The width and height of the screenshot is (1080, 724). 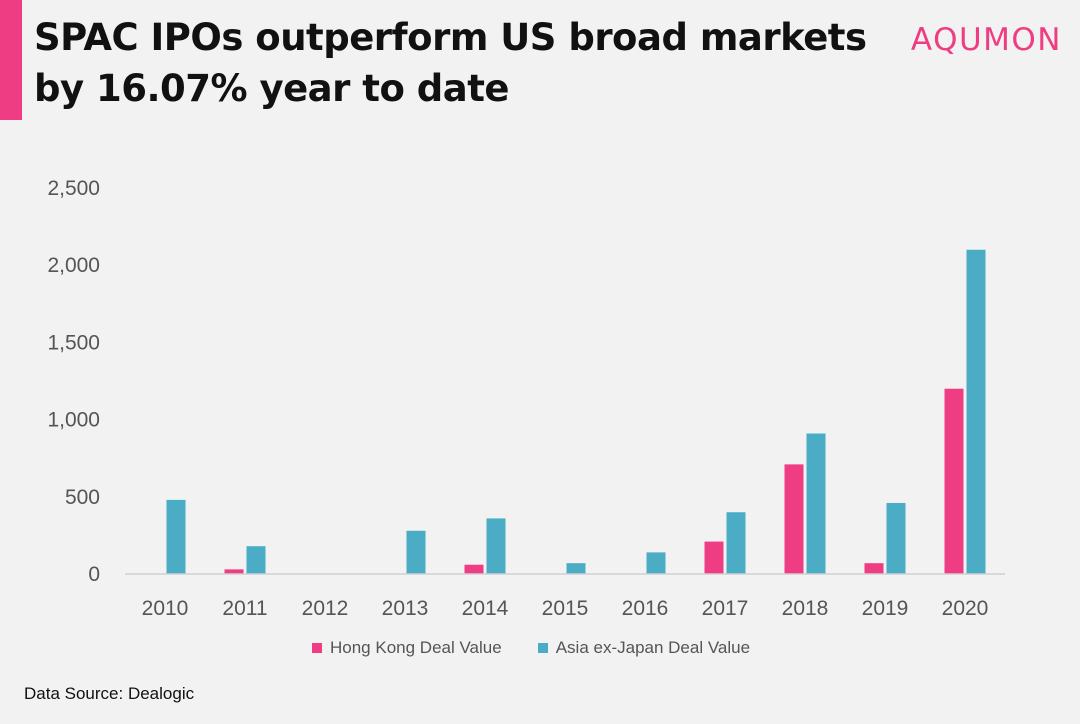 What do you see at coordinates (885, 608) in the screenshot?
I see `x-tick-label: 2019` at bounding box center [885, 608].